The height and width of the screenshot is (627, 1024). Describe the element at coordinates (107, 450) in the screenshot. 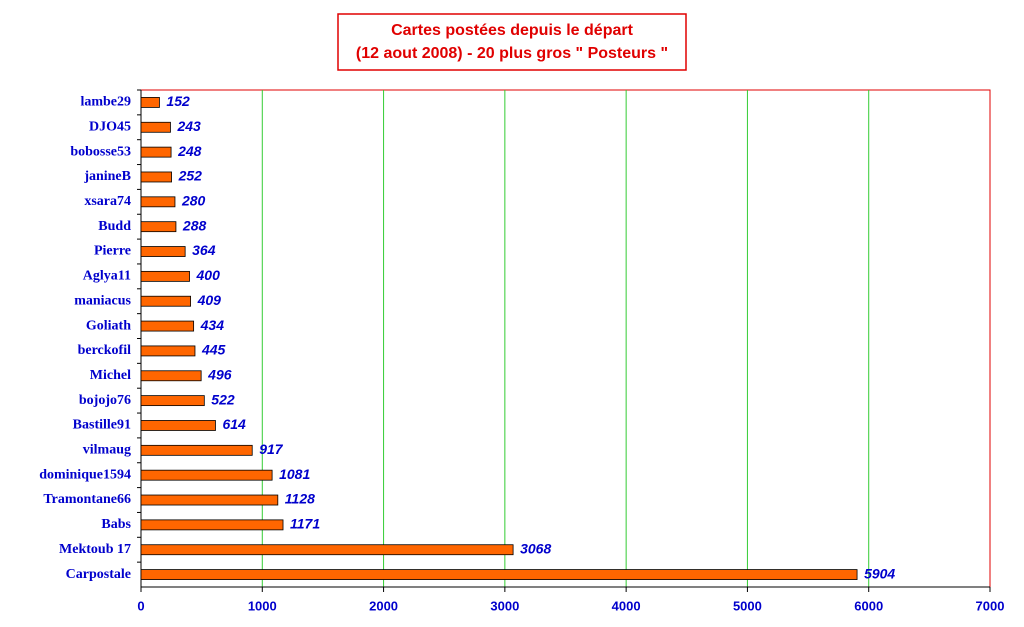

I see `y-tick-label: vilmaug` at that location.